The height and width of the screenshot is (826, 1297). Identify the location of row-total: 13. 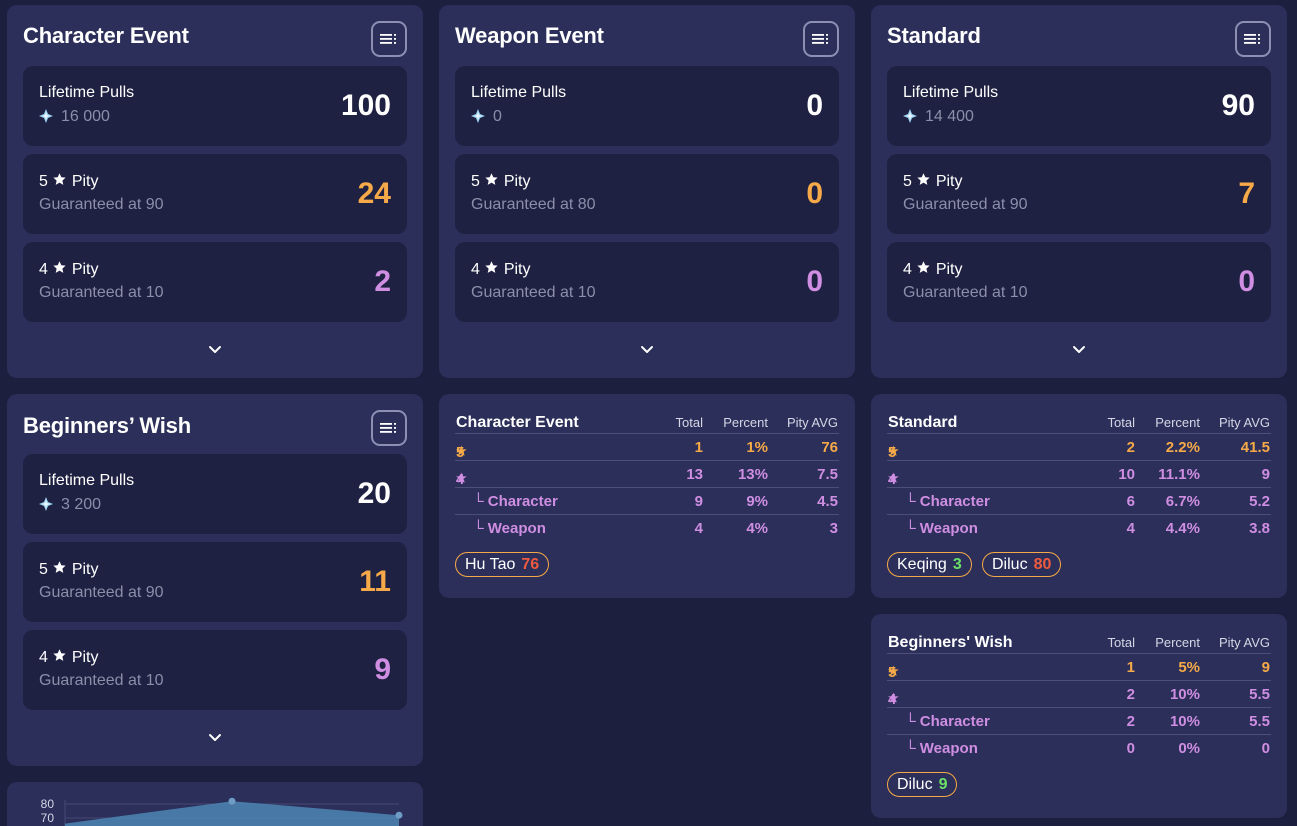
(694, 474).